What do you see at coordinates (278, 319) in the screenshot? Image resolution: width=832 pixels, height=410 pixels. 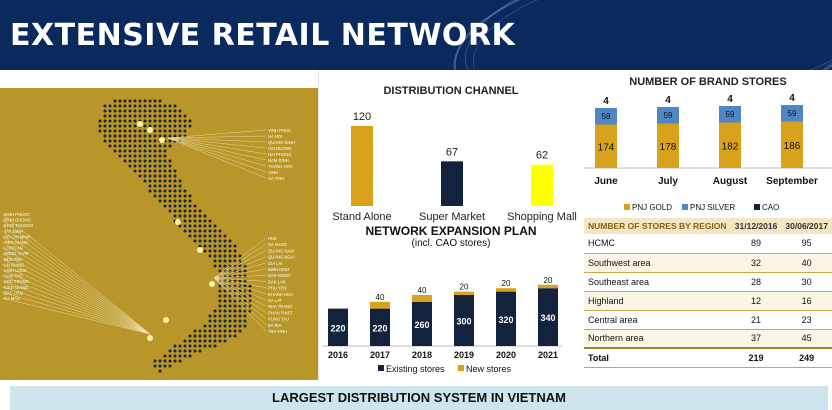 I see `city-label: VUNG TAU` at bounding box center [278, 319].